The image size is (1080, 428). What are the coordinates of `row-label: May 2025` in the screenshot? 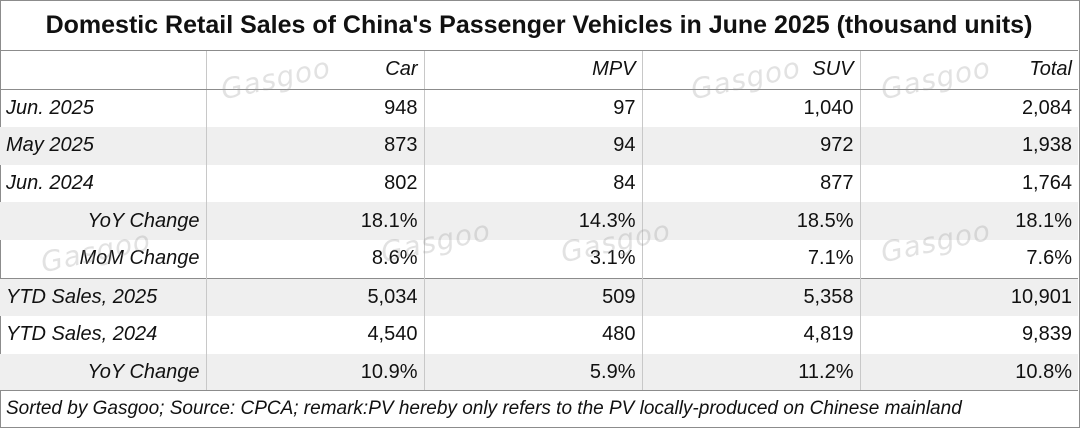 It's located at (103, 146).